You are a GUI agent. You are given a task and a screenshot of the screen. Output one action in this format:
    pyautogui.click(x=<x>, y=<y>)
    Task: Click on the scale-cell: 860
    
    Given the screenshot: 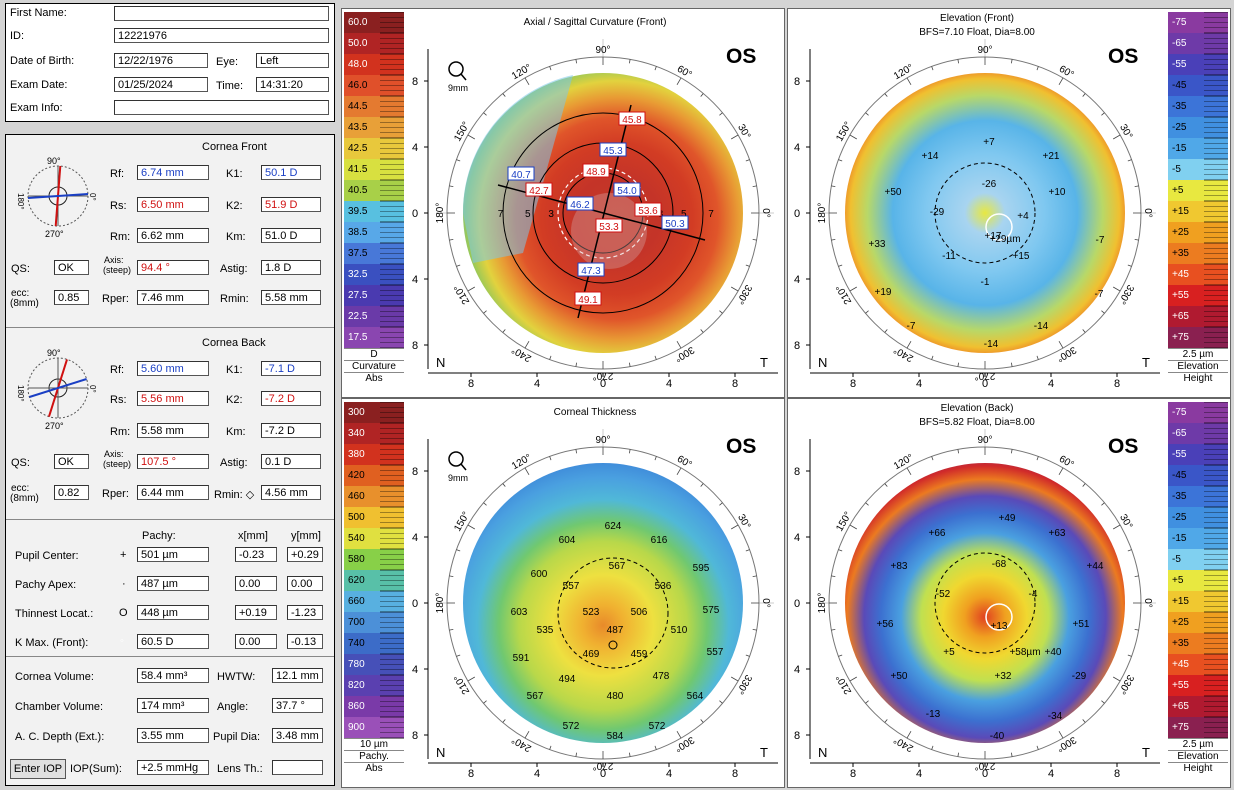 What is the action you would take?
    pyautogui.click(x=362, y=706)
    